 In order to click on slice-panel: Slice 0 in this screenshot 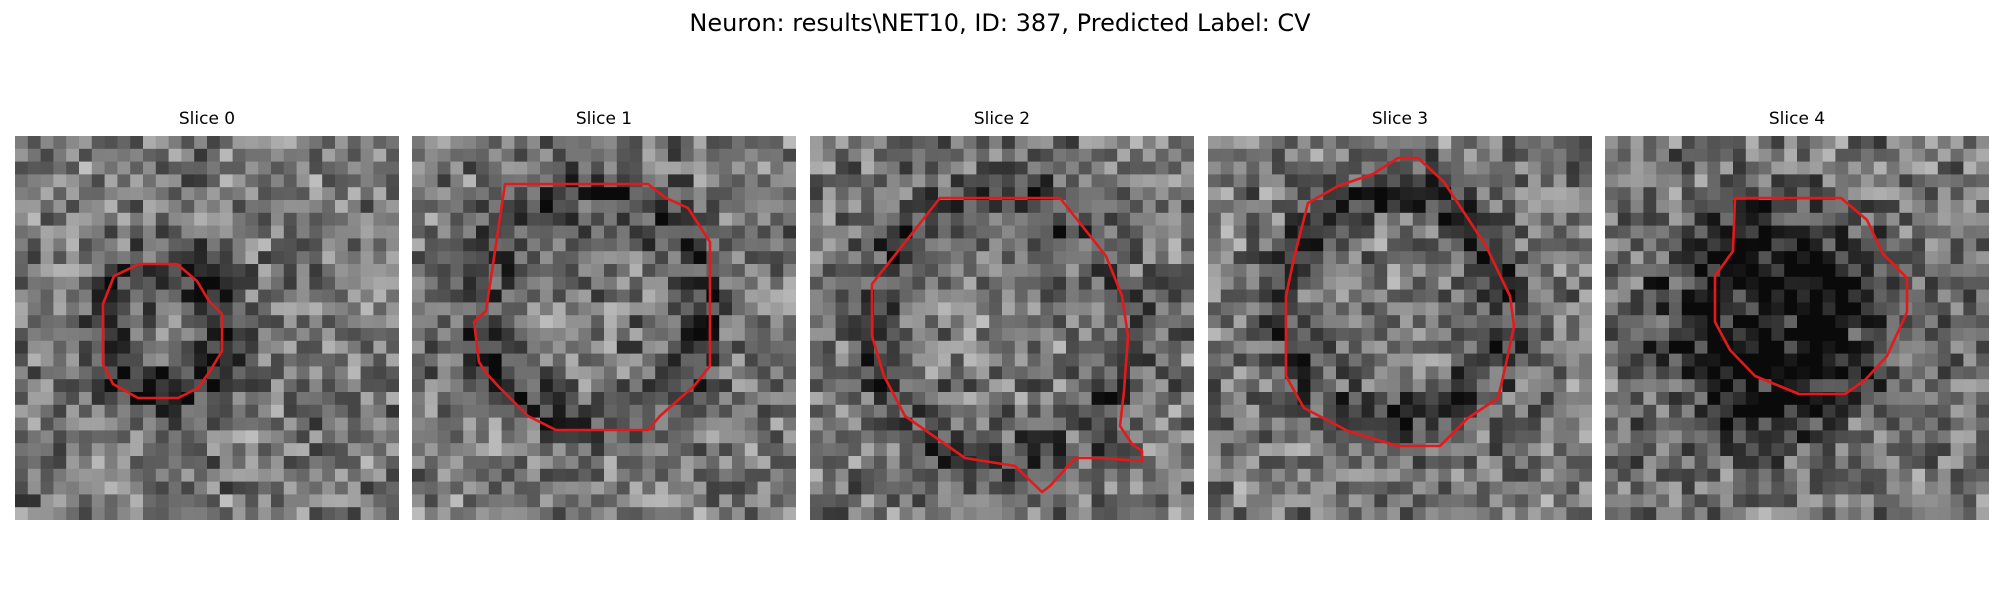, I will do `click(207, 314)`.